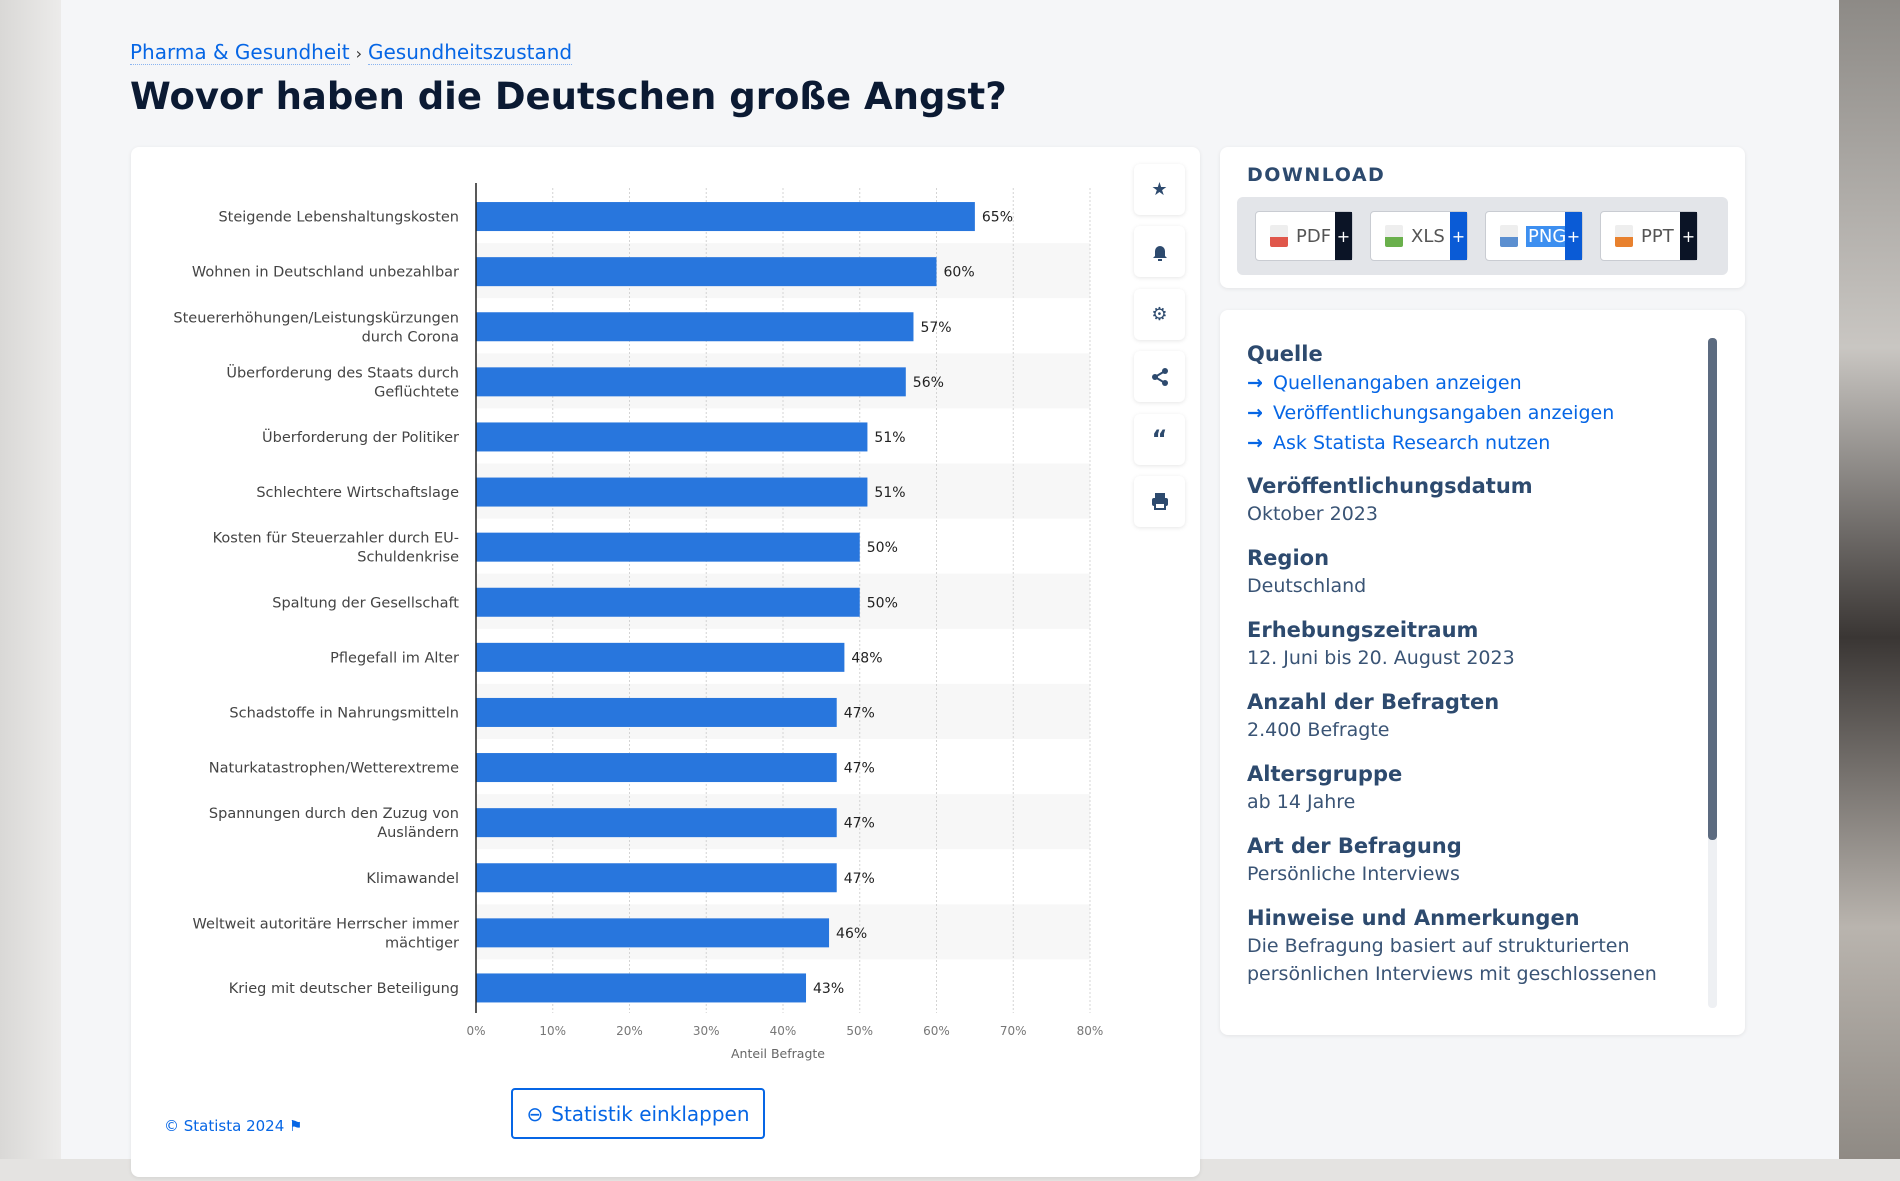 Image resolution: width=1900 pixels, height=1181 pixels. What do you see at coordinates (936, 1031) in the screenshot?
I see `x-tick-label: 60%` at bounding box center [936, 1031].